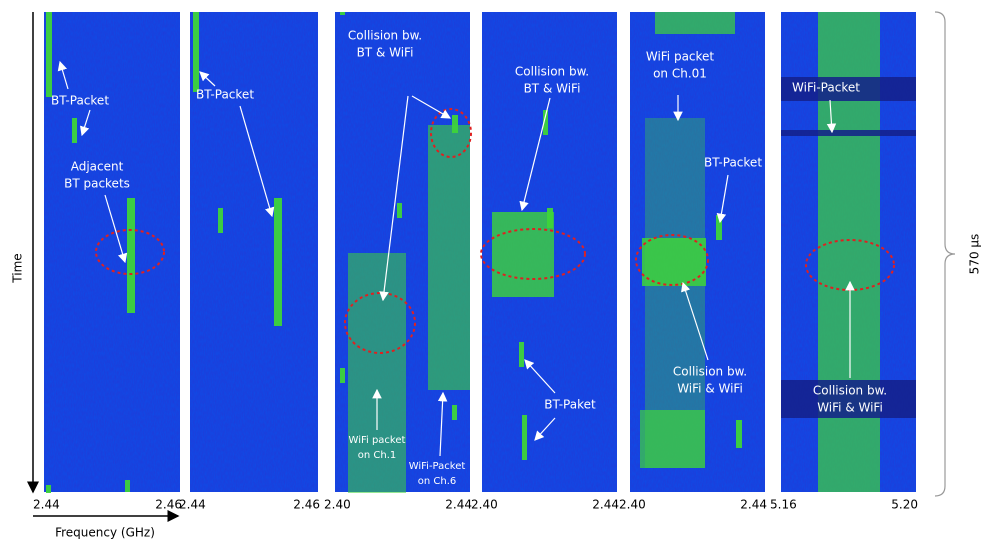 The height and width of the screenshot is (547, 994). I want to click on annotation: BT-Paket, so click(570, 405).